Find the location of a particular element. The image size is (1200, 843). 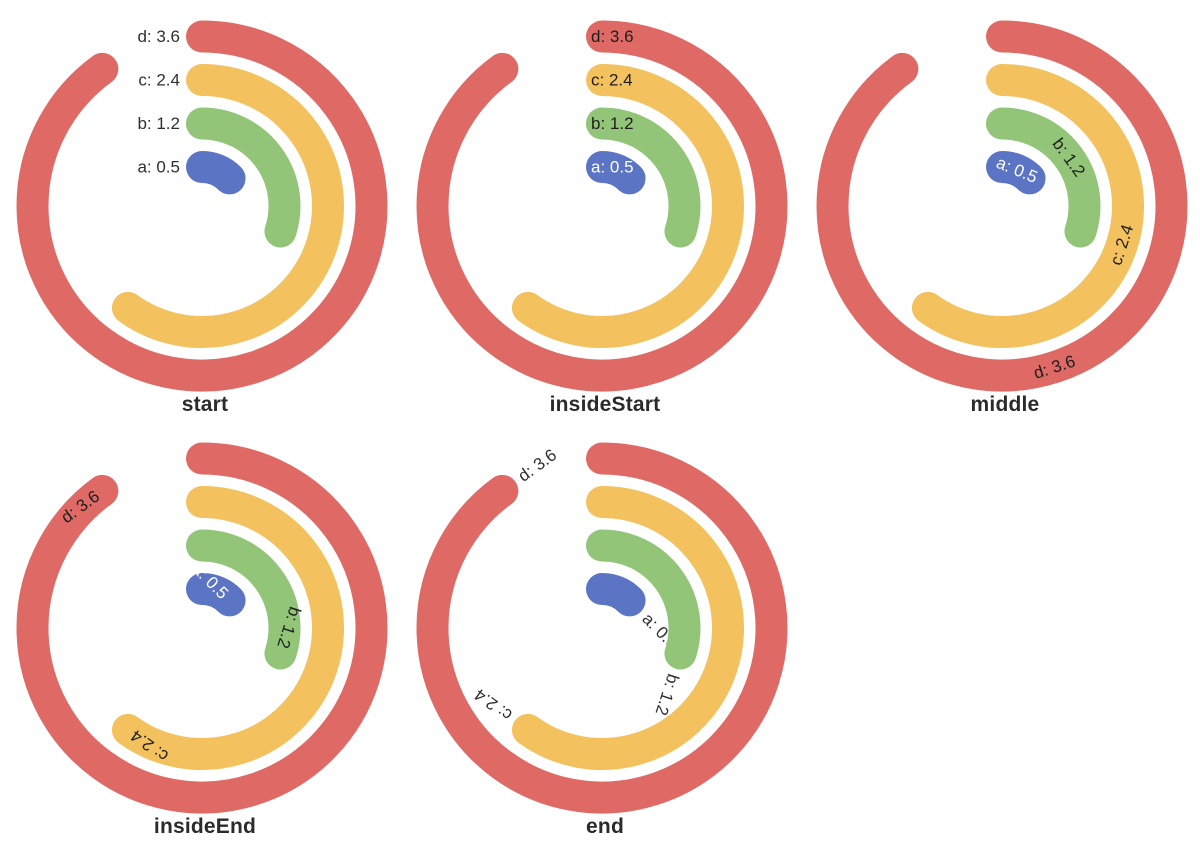

polar-bar-chart-insideStart: a: 0.5 b: 1.2 c: 2.4 d: 3.6 is located at coordinates (602, 206).